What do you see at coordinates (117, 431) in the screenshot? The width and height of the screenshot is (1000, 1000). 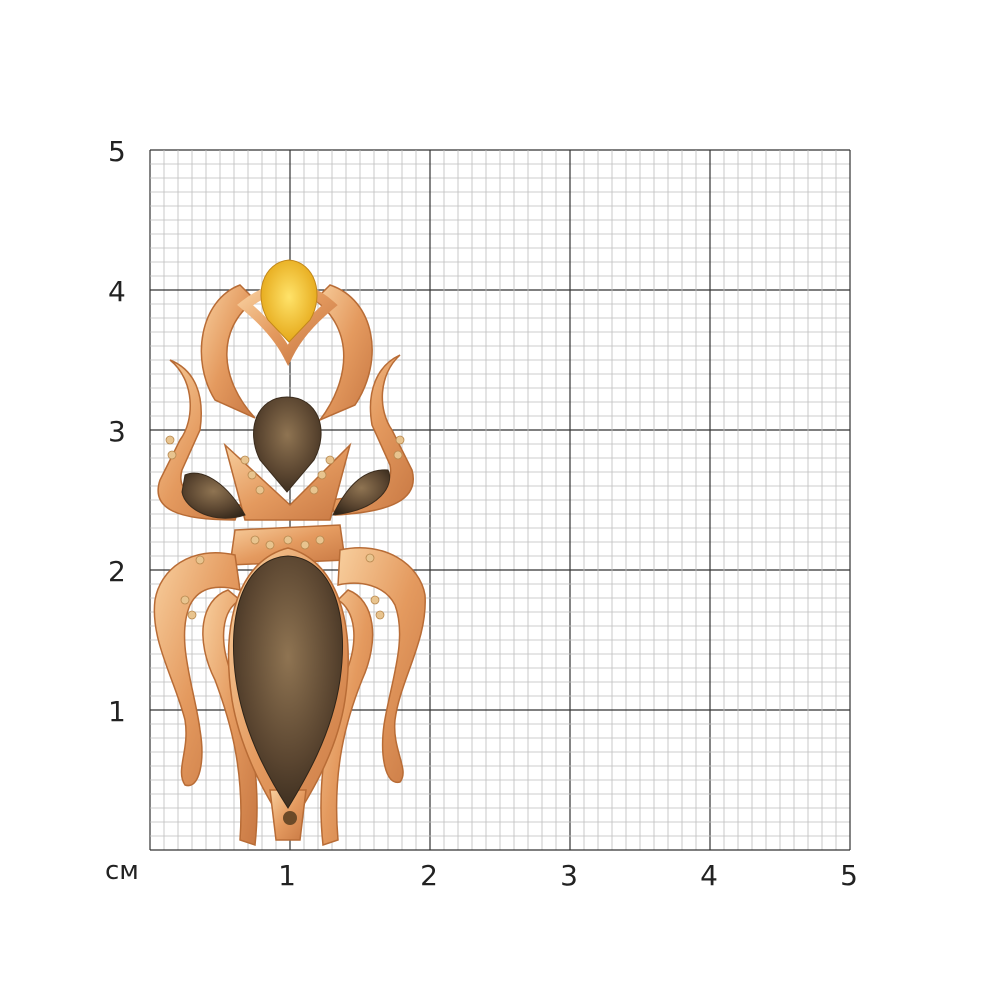 I see `y-label-3: 3` at bounding box center [117, 431].